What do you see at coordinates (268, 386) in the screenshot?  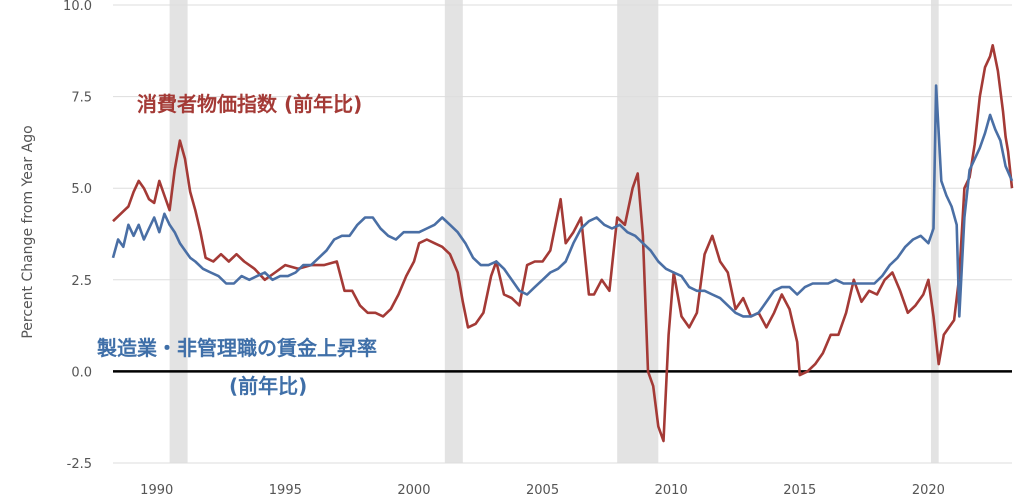 I see `wage-series-label-sub: (前年比)` at bounding box center [268, 386].